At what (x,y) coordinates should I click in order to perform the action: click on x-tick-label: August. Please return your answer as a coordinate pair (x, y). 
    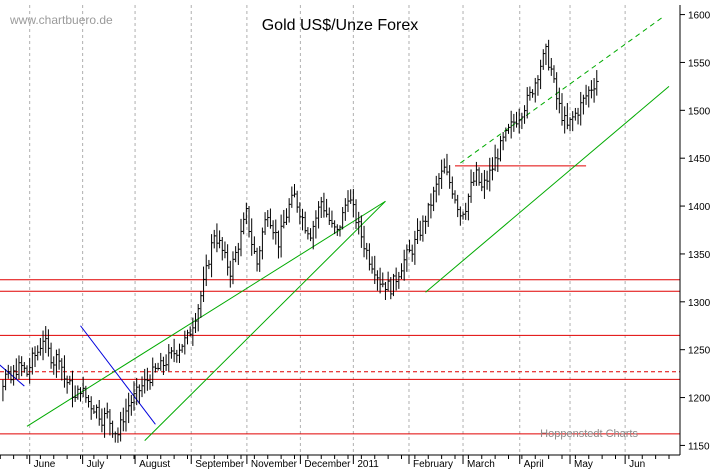
    Looking at the image, I should click on (154, 464).